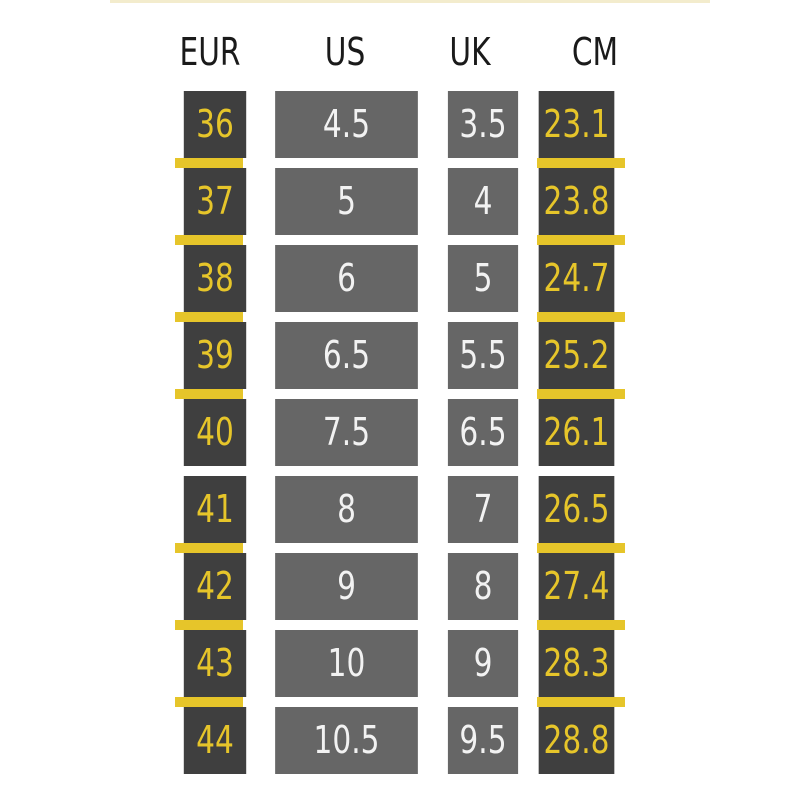 This screenshot has height=800, width=800. What do you see at coordinates (346, 201) in the screenshot?
I see `cell-us: 5` at bounding box center [346, 201].